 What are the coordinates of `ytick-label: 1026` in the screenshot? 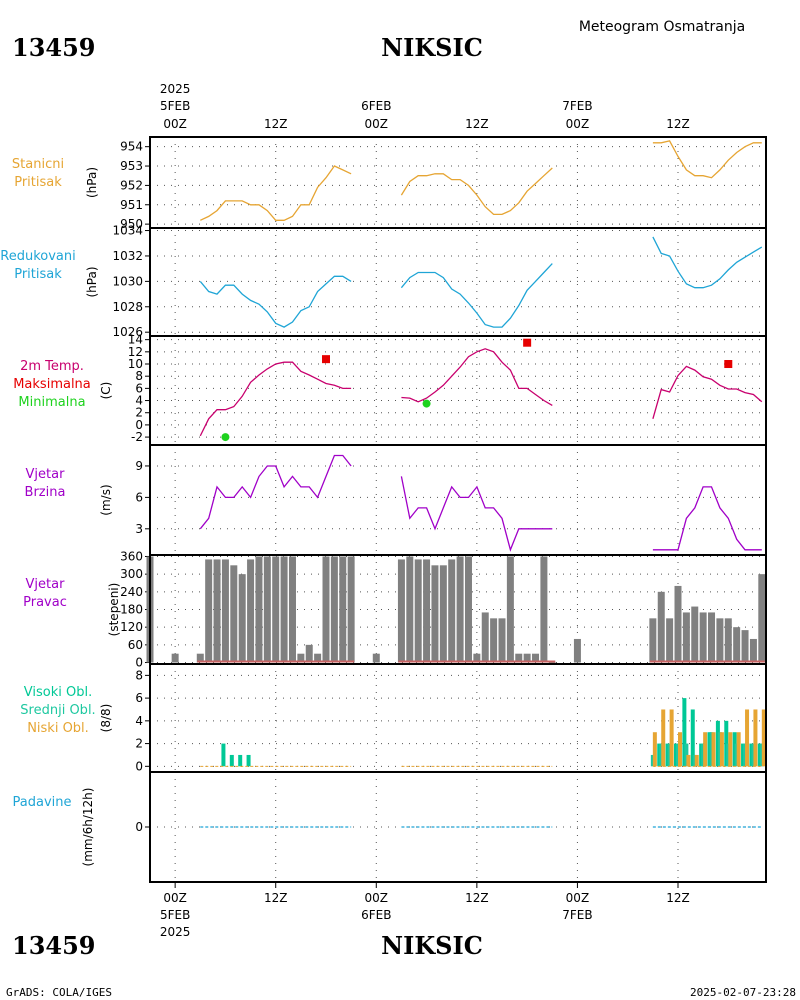 It's located at (127, 332).